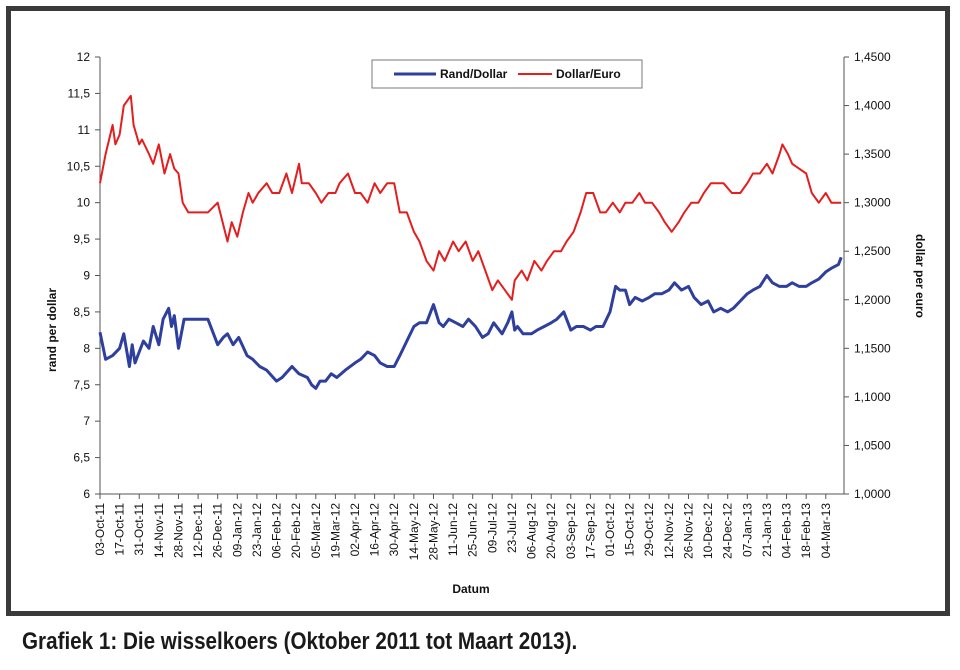 This screenshot has width=960, height=670. Describe the element at coordinates (474, 74) in the screenshot. I see `legend-label-rand-dollar: Rand/Dollar` at that location.